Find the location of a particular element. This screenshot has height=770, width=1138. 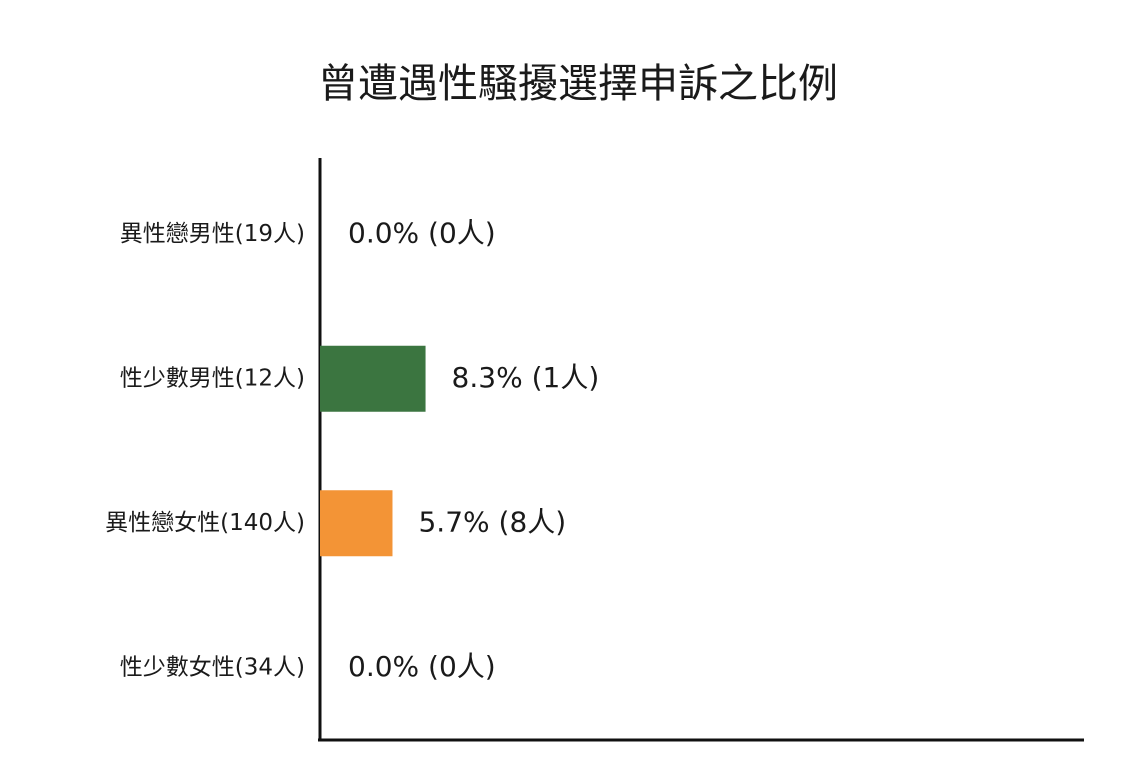

y-tick-label: 異性戀男性(19人) is located at coordinates (212, 234).